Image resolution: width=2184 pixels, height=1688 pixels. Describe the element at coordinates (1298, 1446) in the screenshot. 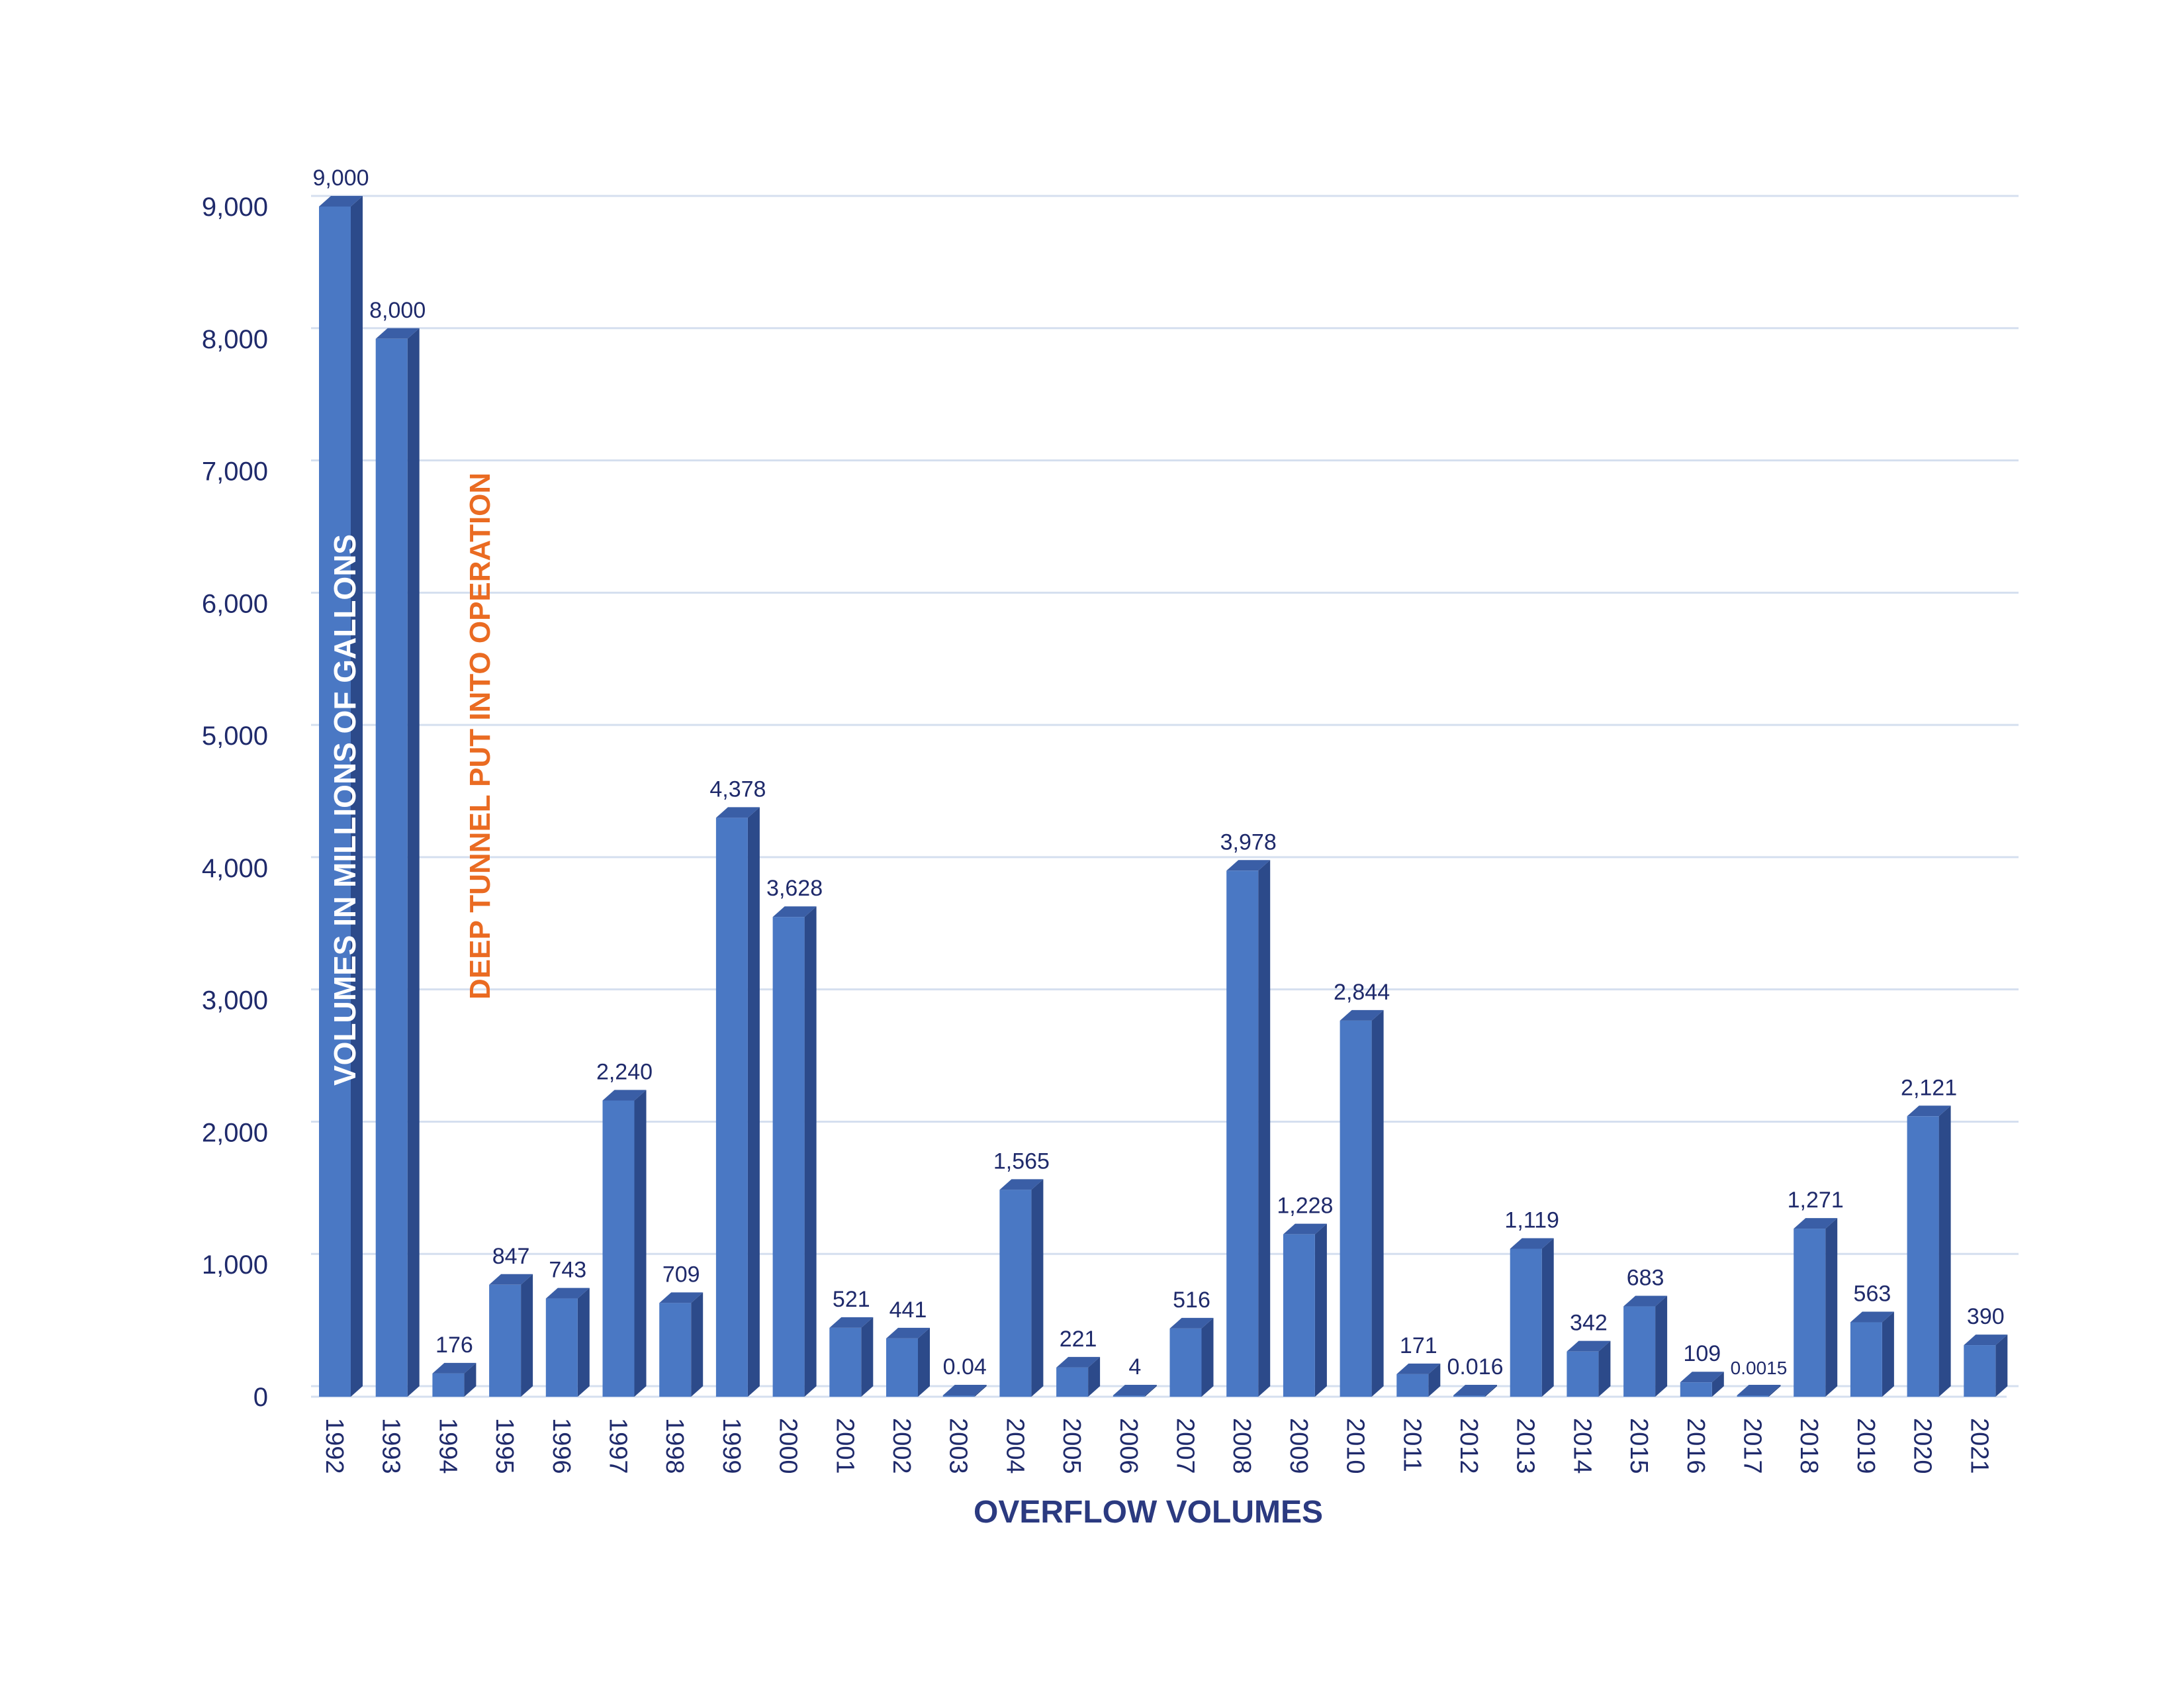

I see `x-tick-label: 2009` at that location.